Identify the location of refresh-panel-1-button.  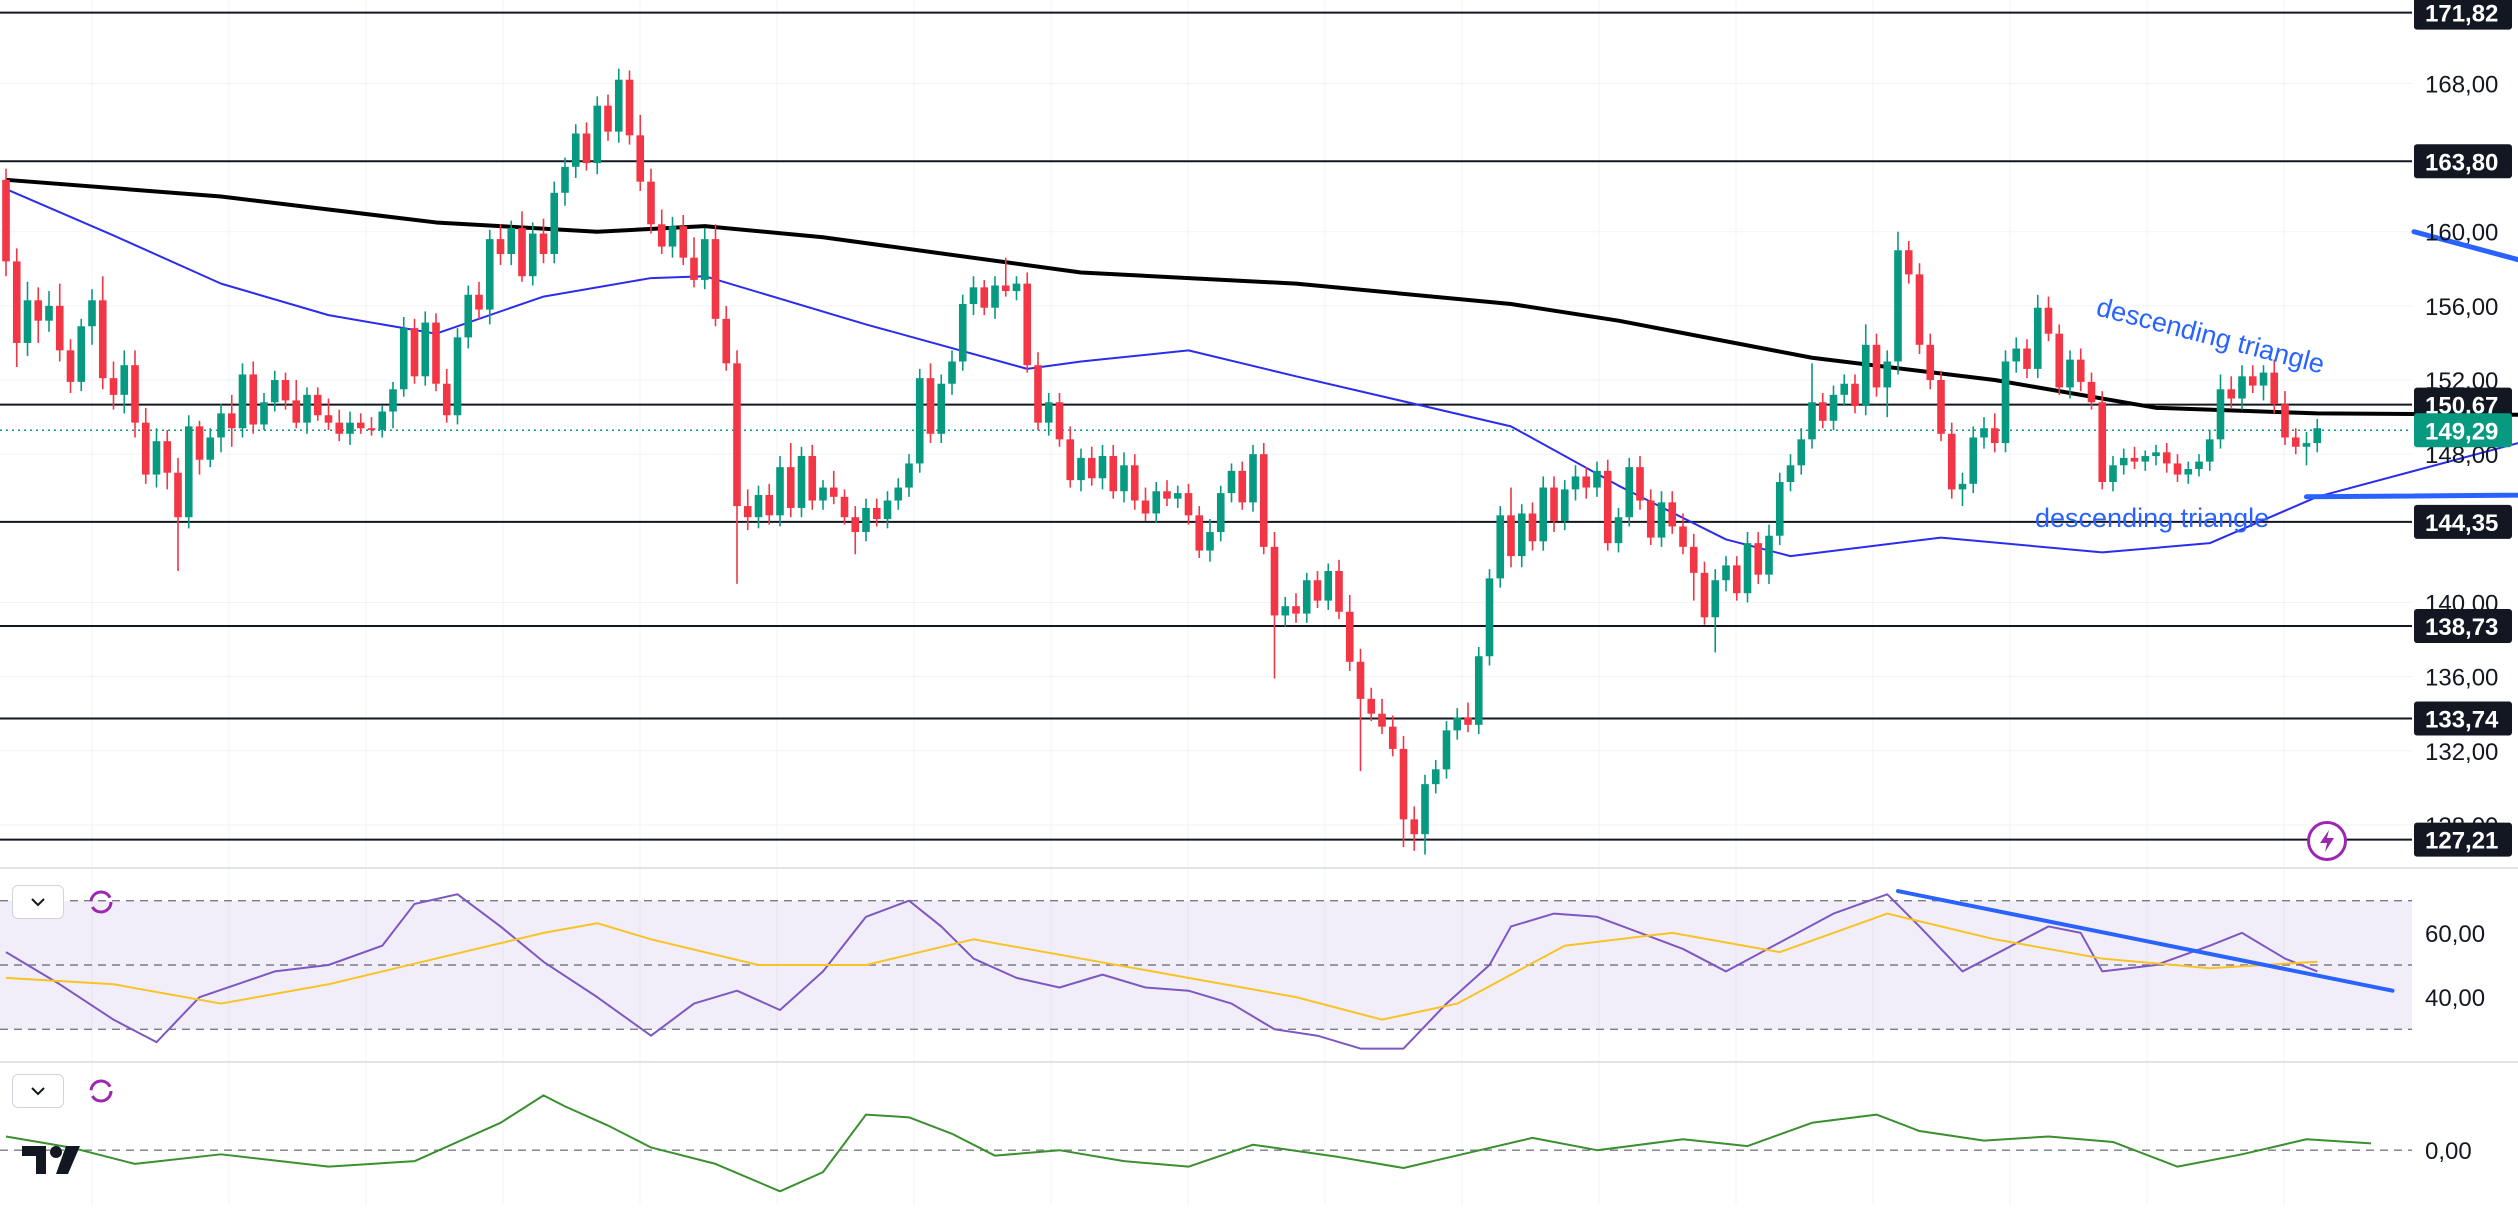
(101, 902).